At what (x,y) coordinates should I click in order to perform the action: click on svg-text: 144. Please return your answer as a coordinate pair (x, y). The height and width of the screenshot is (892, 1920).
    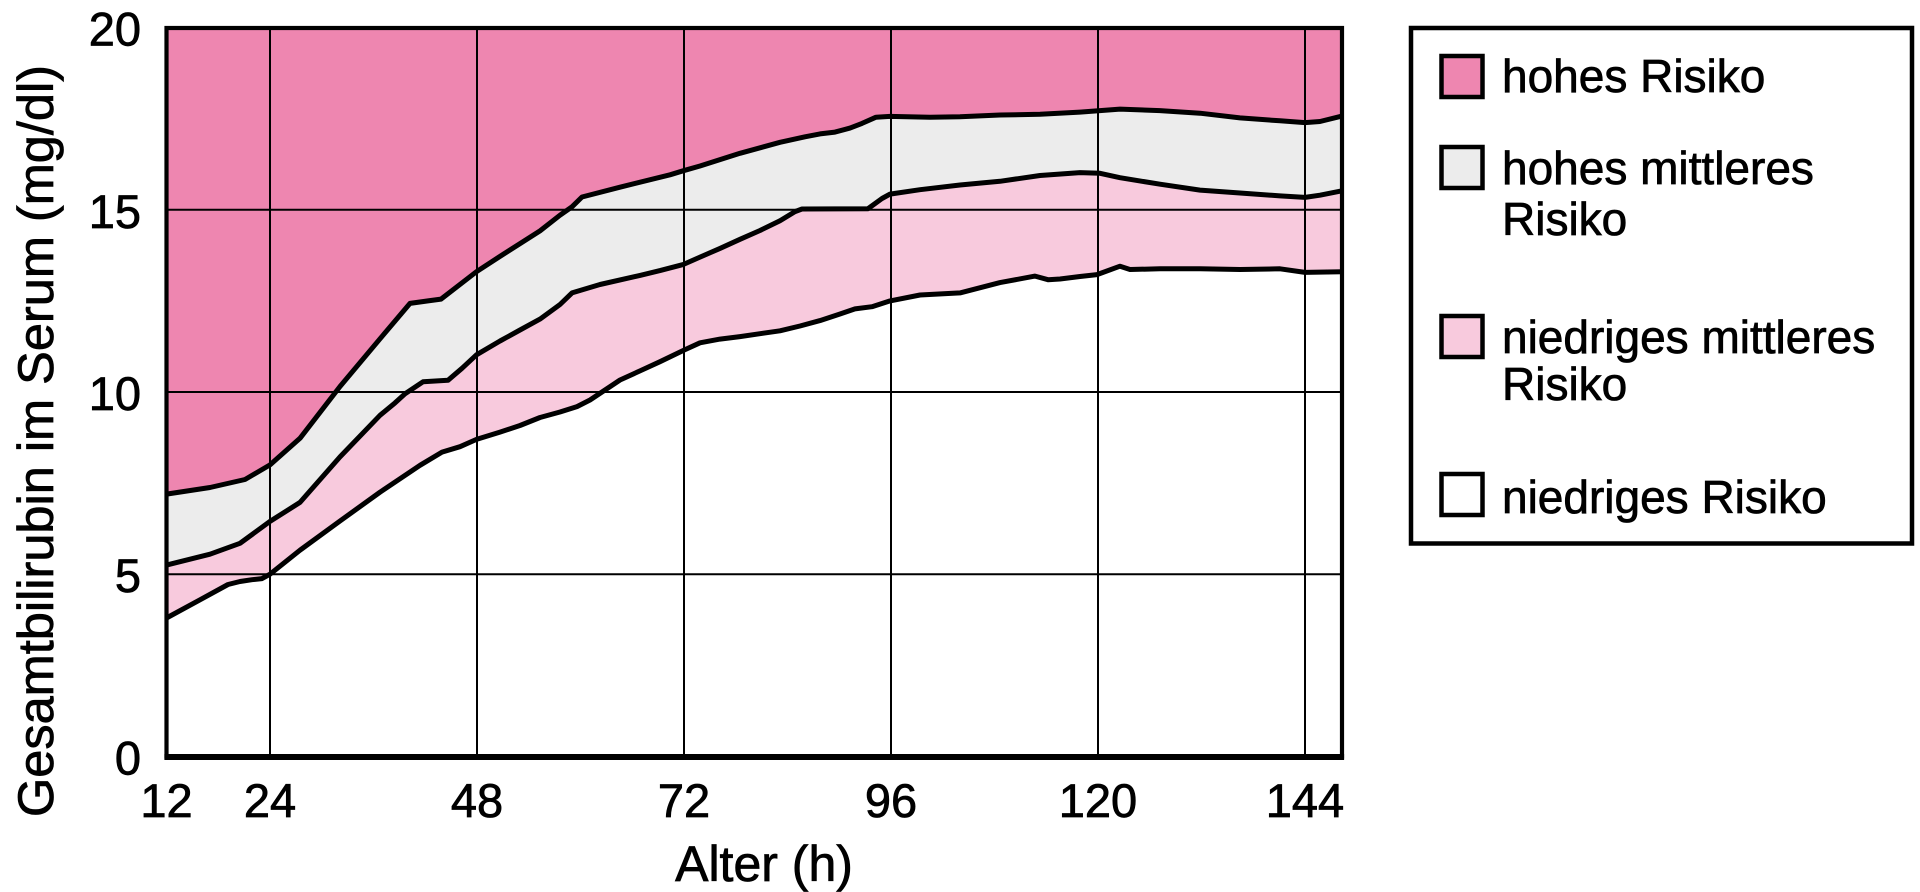
    Looking at the image, I should click on (1305, 800).